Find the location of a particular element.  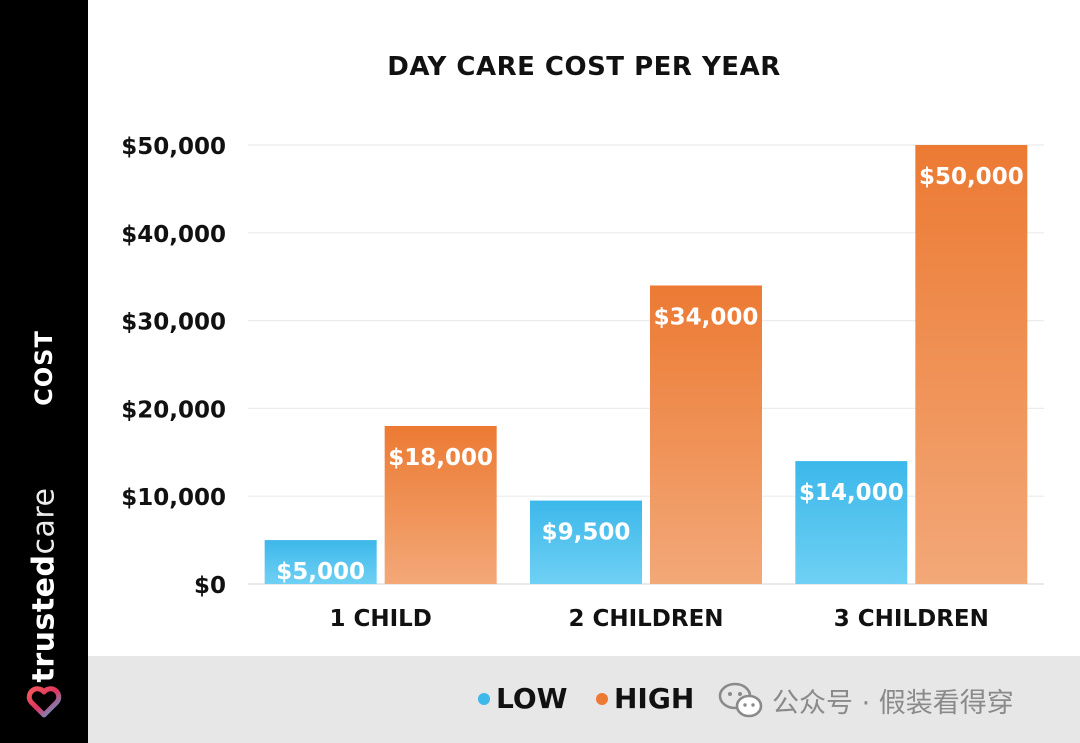

x-tick-label: 2 CHILDREN is located at coordinates (645, 619).